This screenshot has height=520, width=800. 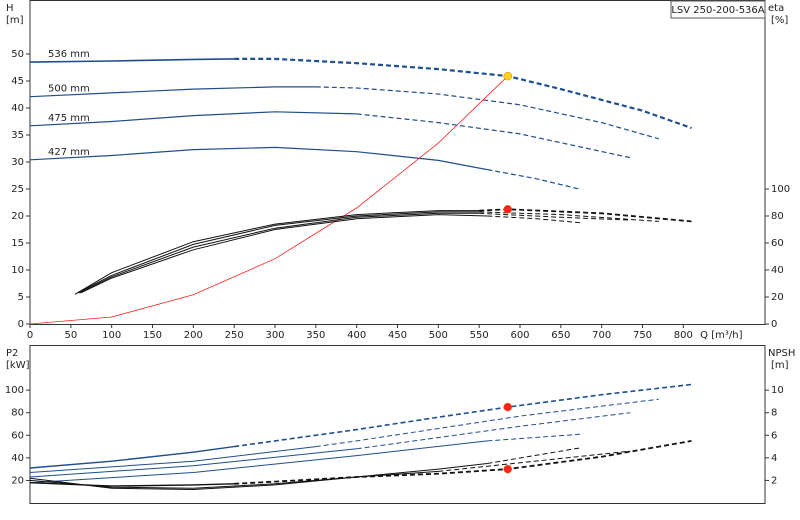 I want to click on x-tick-label: 0, so click(x=30, y=335).